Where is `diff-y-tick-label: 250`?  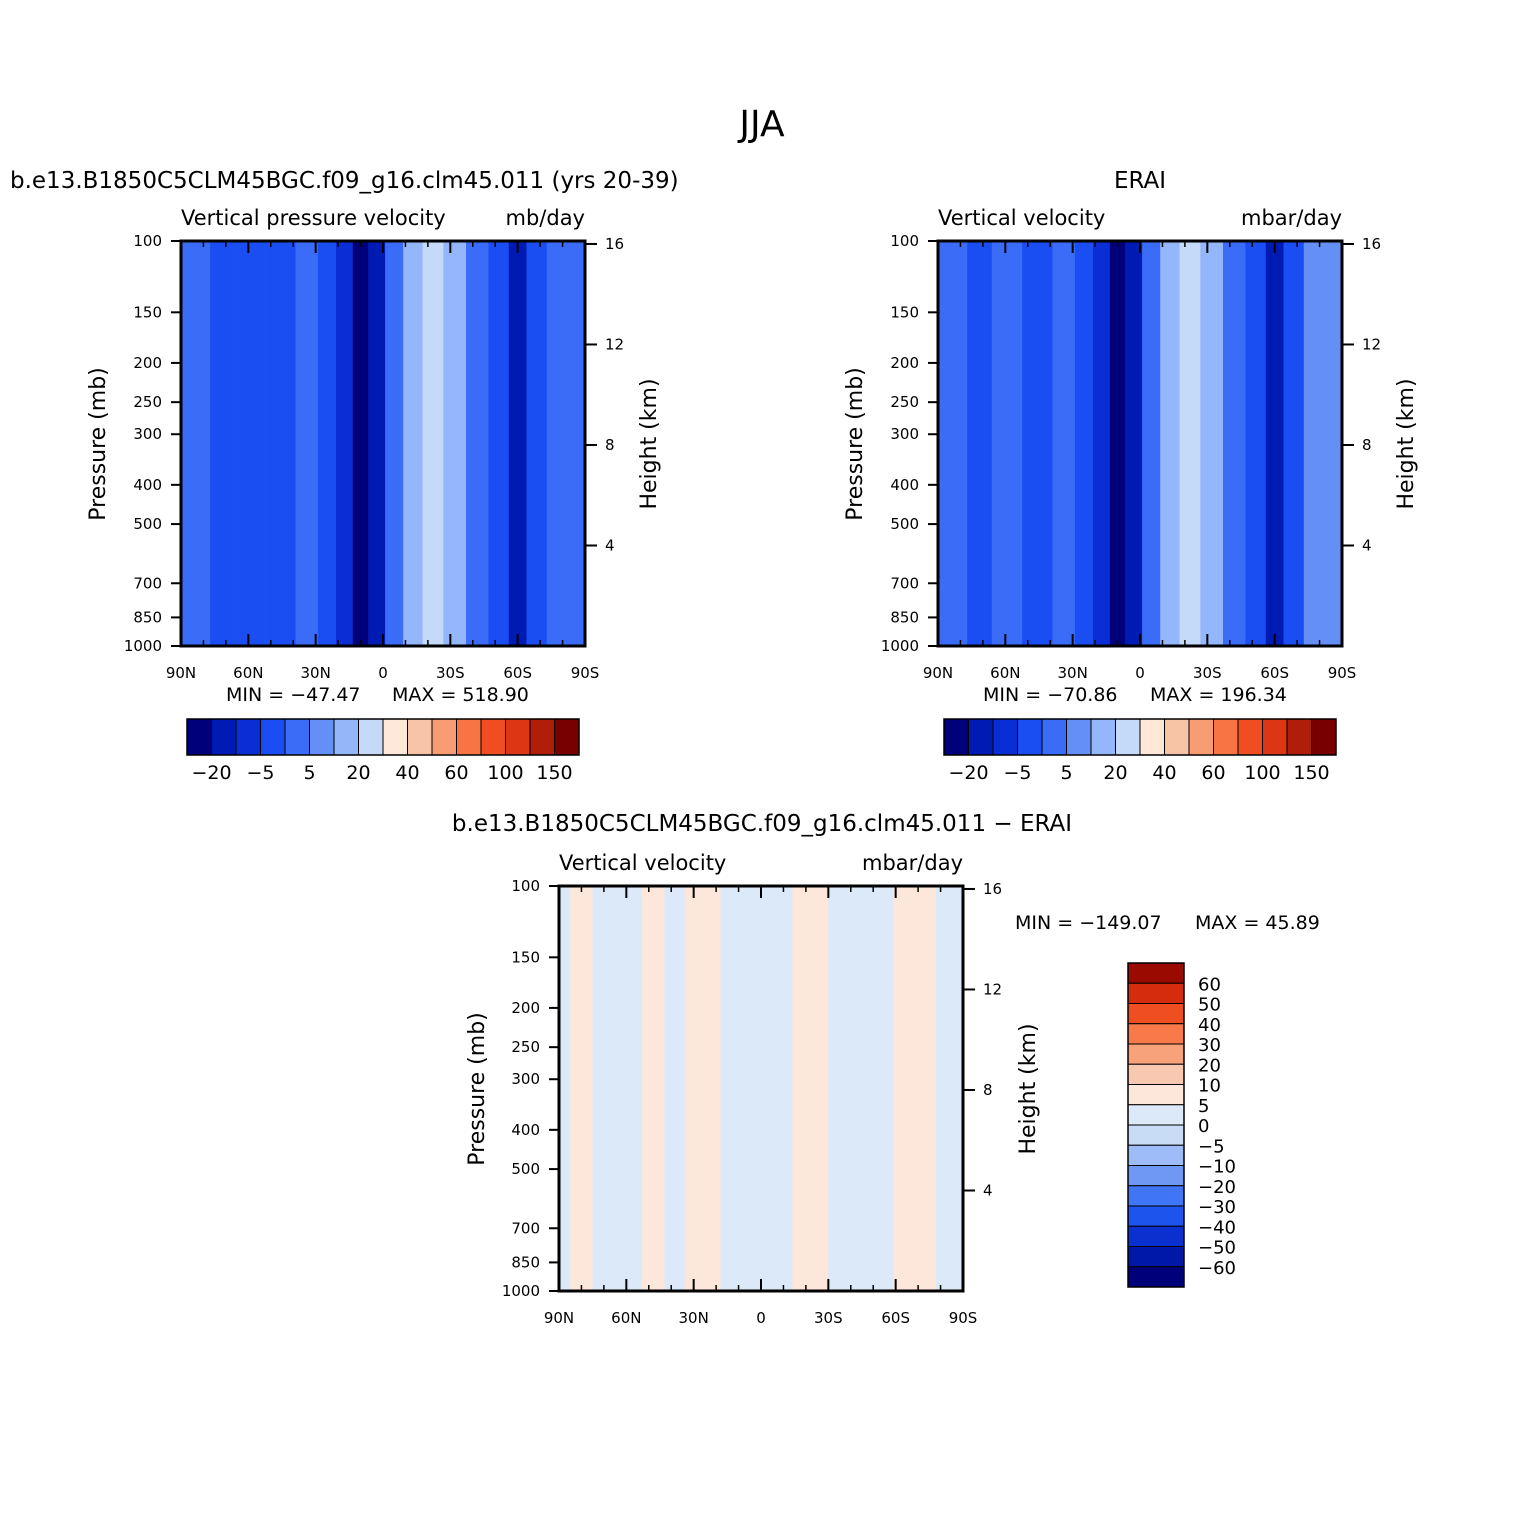
diff-y-tick-label: 250 is located at coordinates (525, 1047).